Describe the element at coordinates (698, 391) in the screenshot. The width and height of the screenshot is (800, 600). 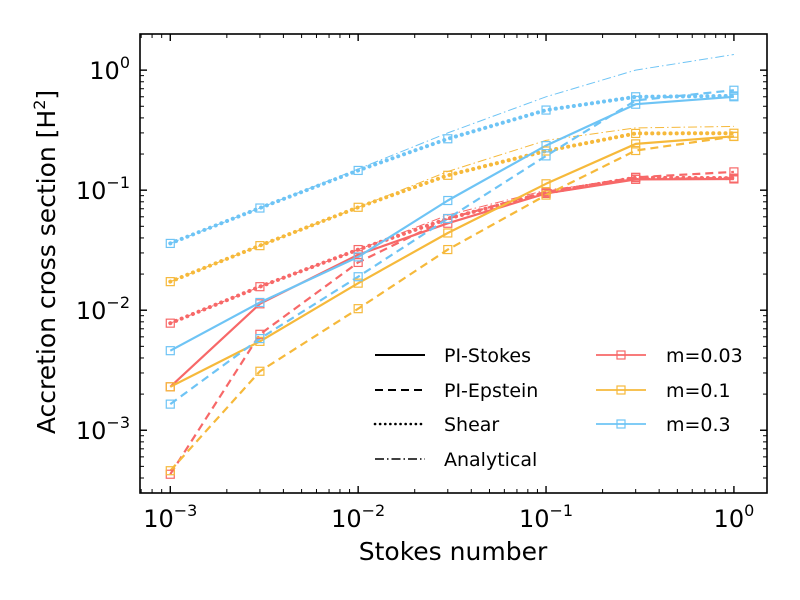
I see `legend-mass-label: m=0.1` at that location.